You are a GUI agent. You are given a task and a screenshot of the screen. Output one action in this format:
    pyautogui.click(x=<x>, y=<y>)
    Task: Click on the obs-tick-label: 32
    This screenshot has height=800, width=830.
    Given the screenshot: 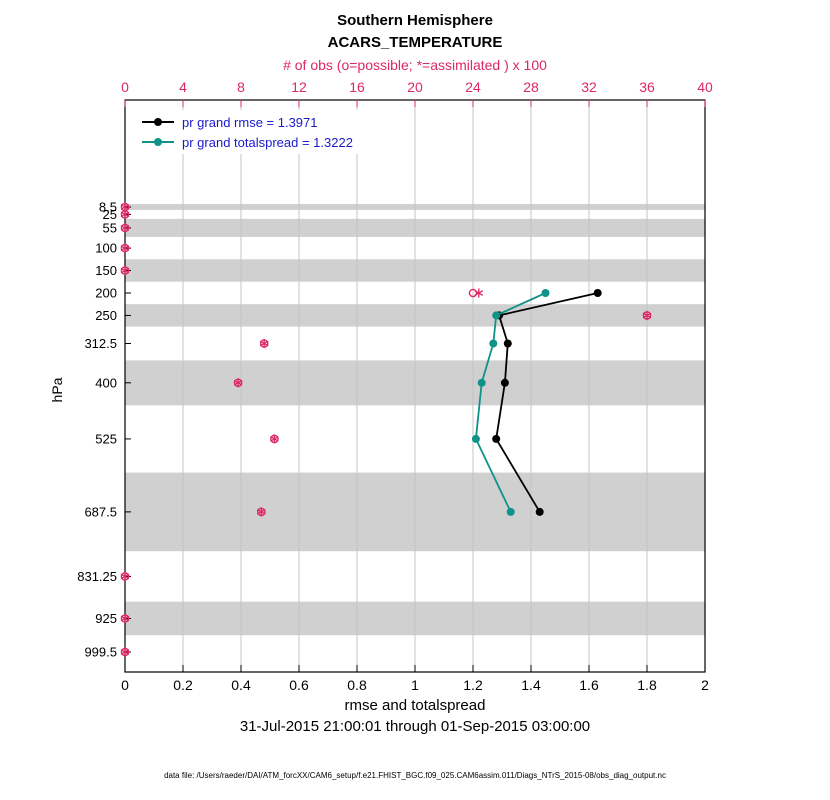 What is the action you would take?
    pyautogui.click(x=589, y=87)
    